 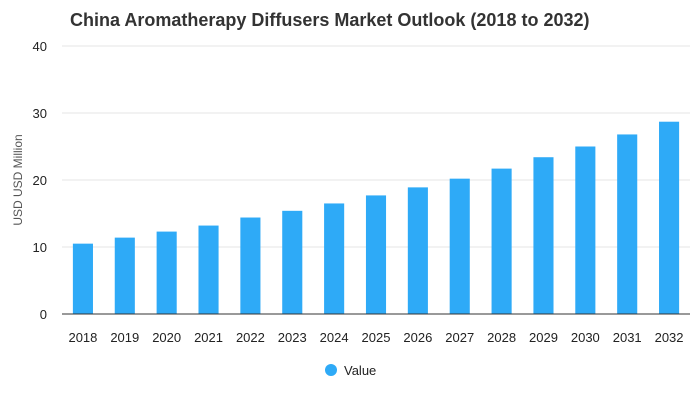 I want to click on x-tick-label: 2023, so click(x=292, y=337).